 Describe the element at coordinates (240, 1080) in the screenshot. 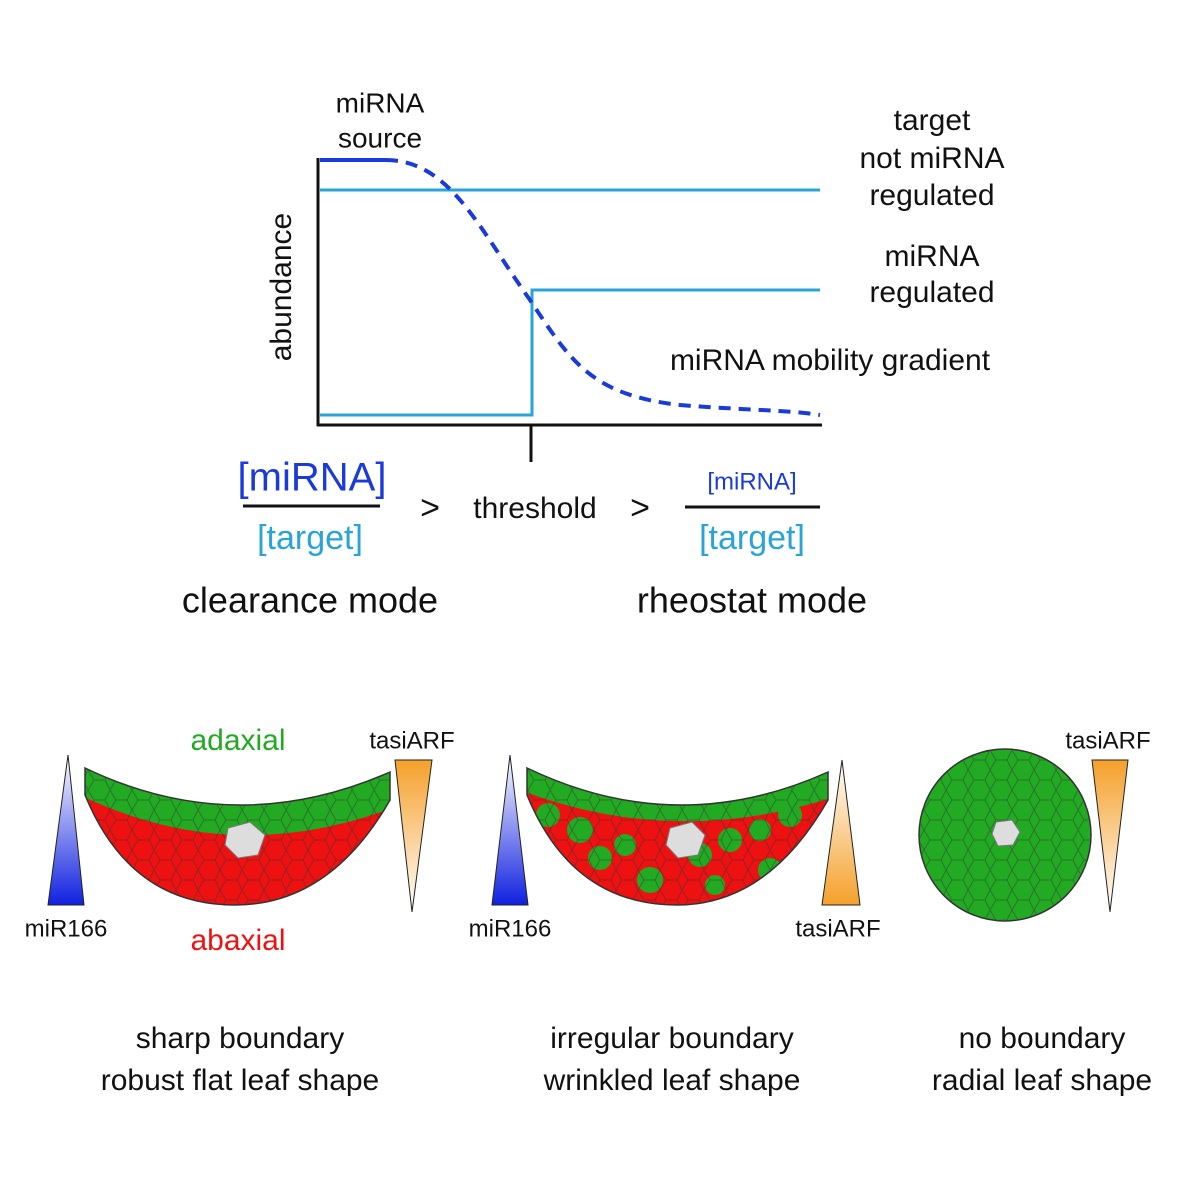

I see `caption: robust flat leaf shape` at that location.